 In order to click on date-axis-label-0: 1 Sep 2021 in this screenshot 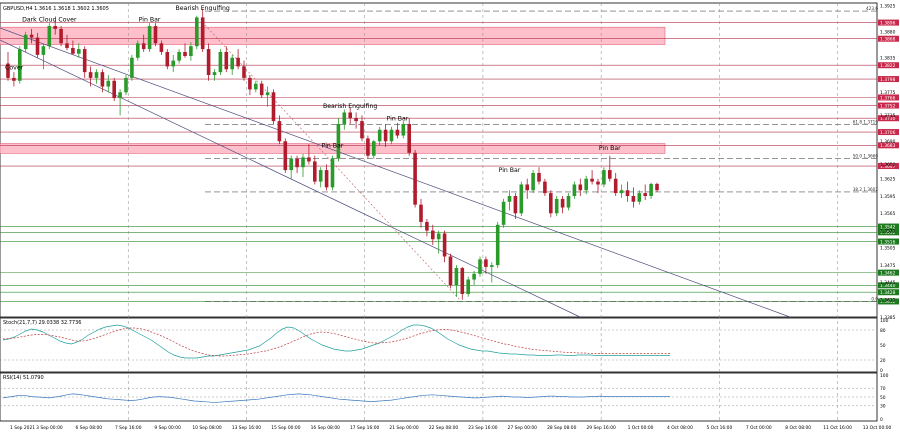, I will do `click(22, 428)`.